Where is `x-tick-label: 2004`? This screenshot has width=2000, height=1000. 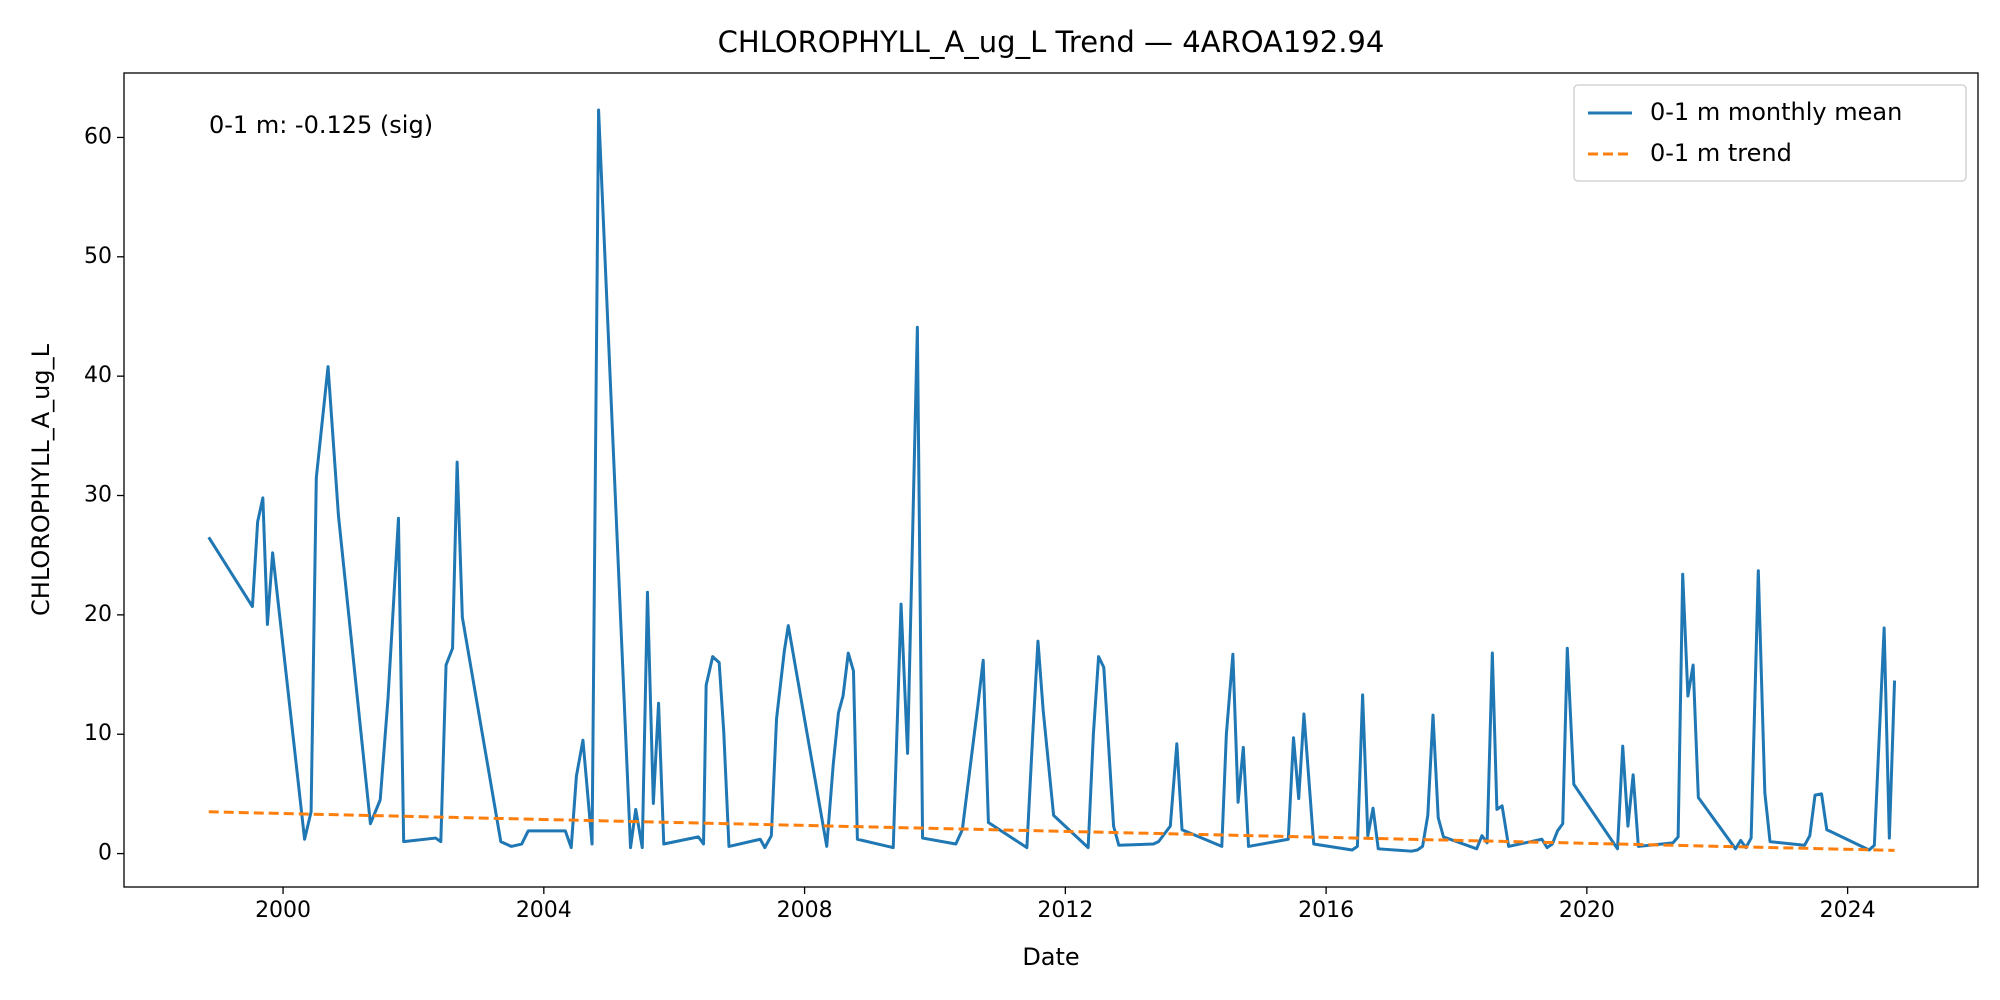 x-tick-label: 2004 is located at coordinates (544, 910).